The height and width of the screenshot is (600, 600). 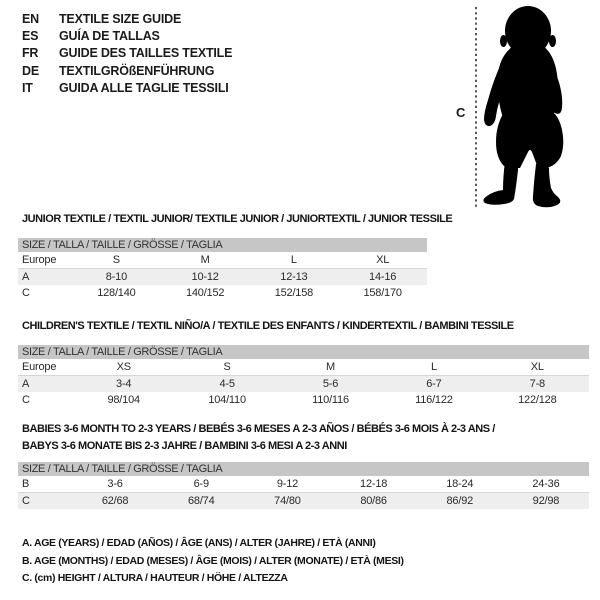 I want to click on value-cell: 74/80, so click(x=287, y=501).